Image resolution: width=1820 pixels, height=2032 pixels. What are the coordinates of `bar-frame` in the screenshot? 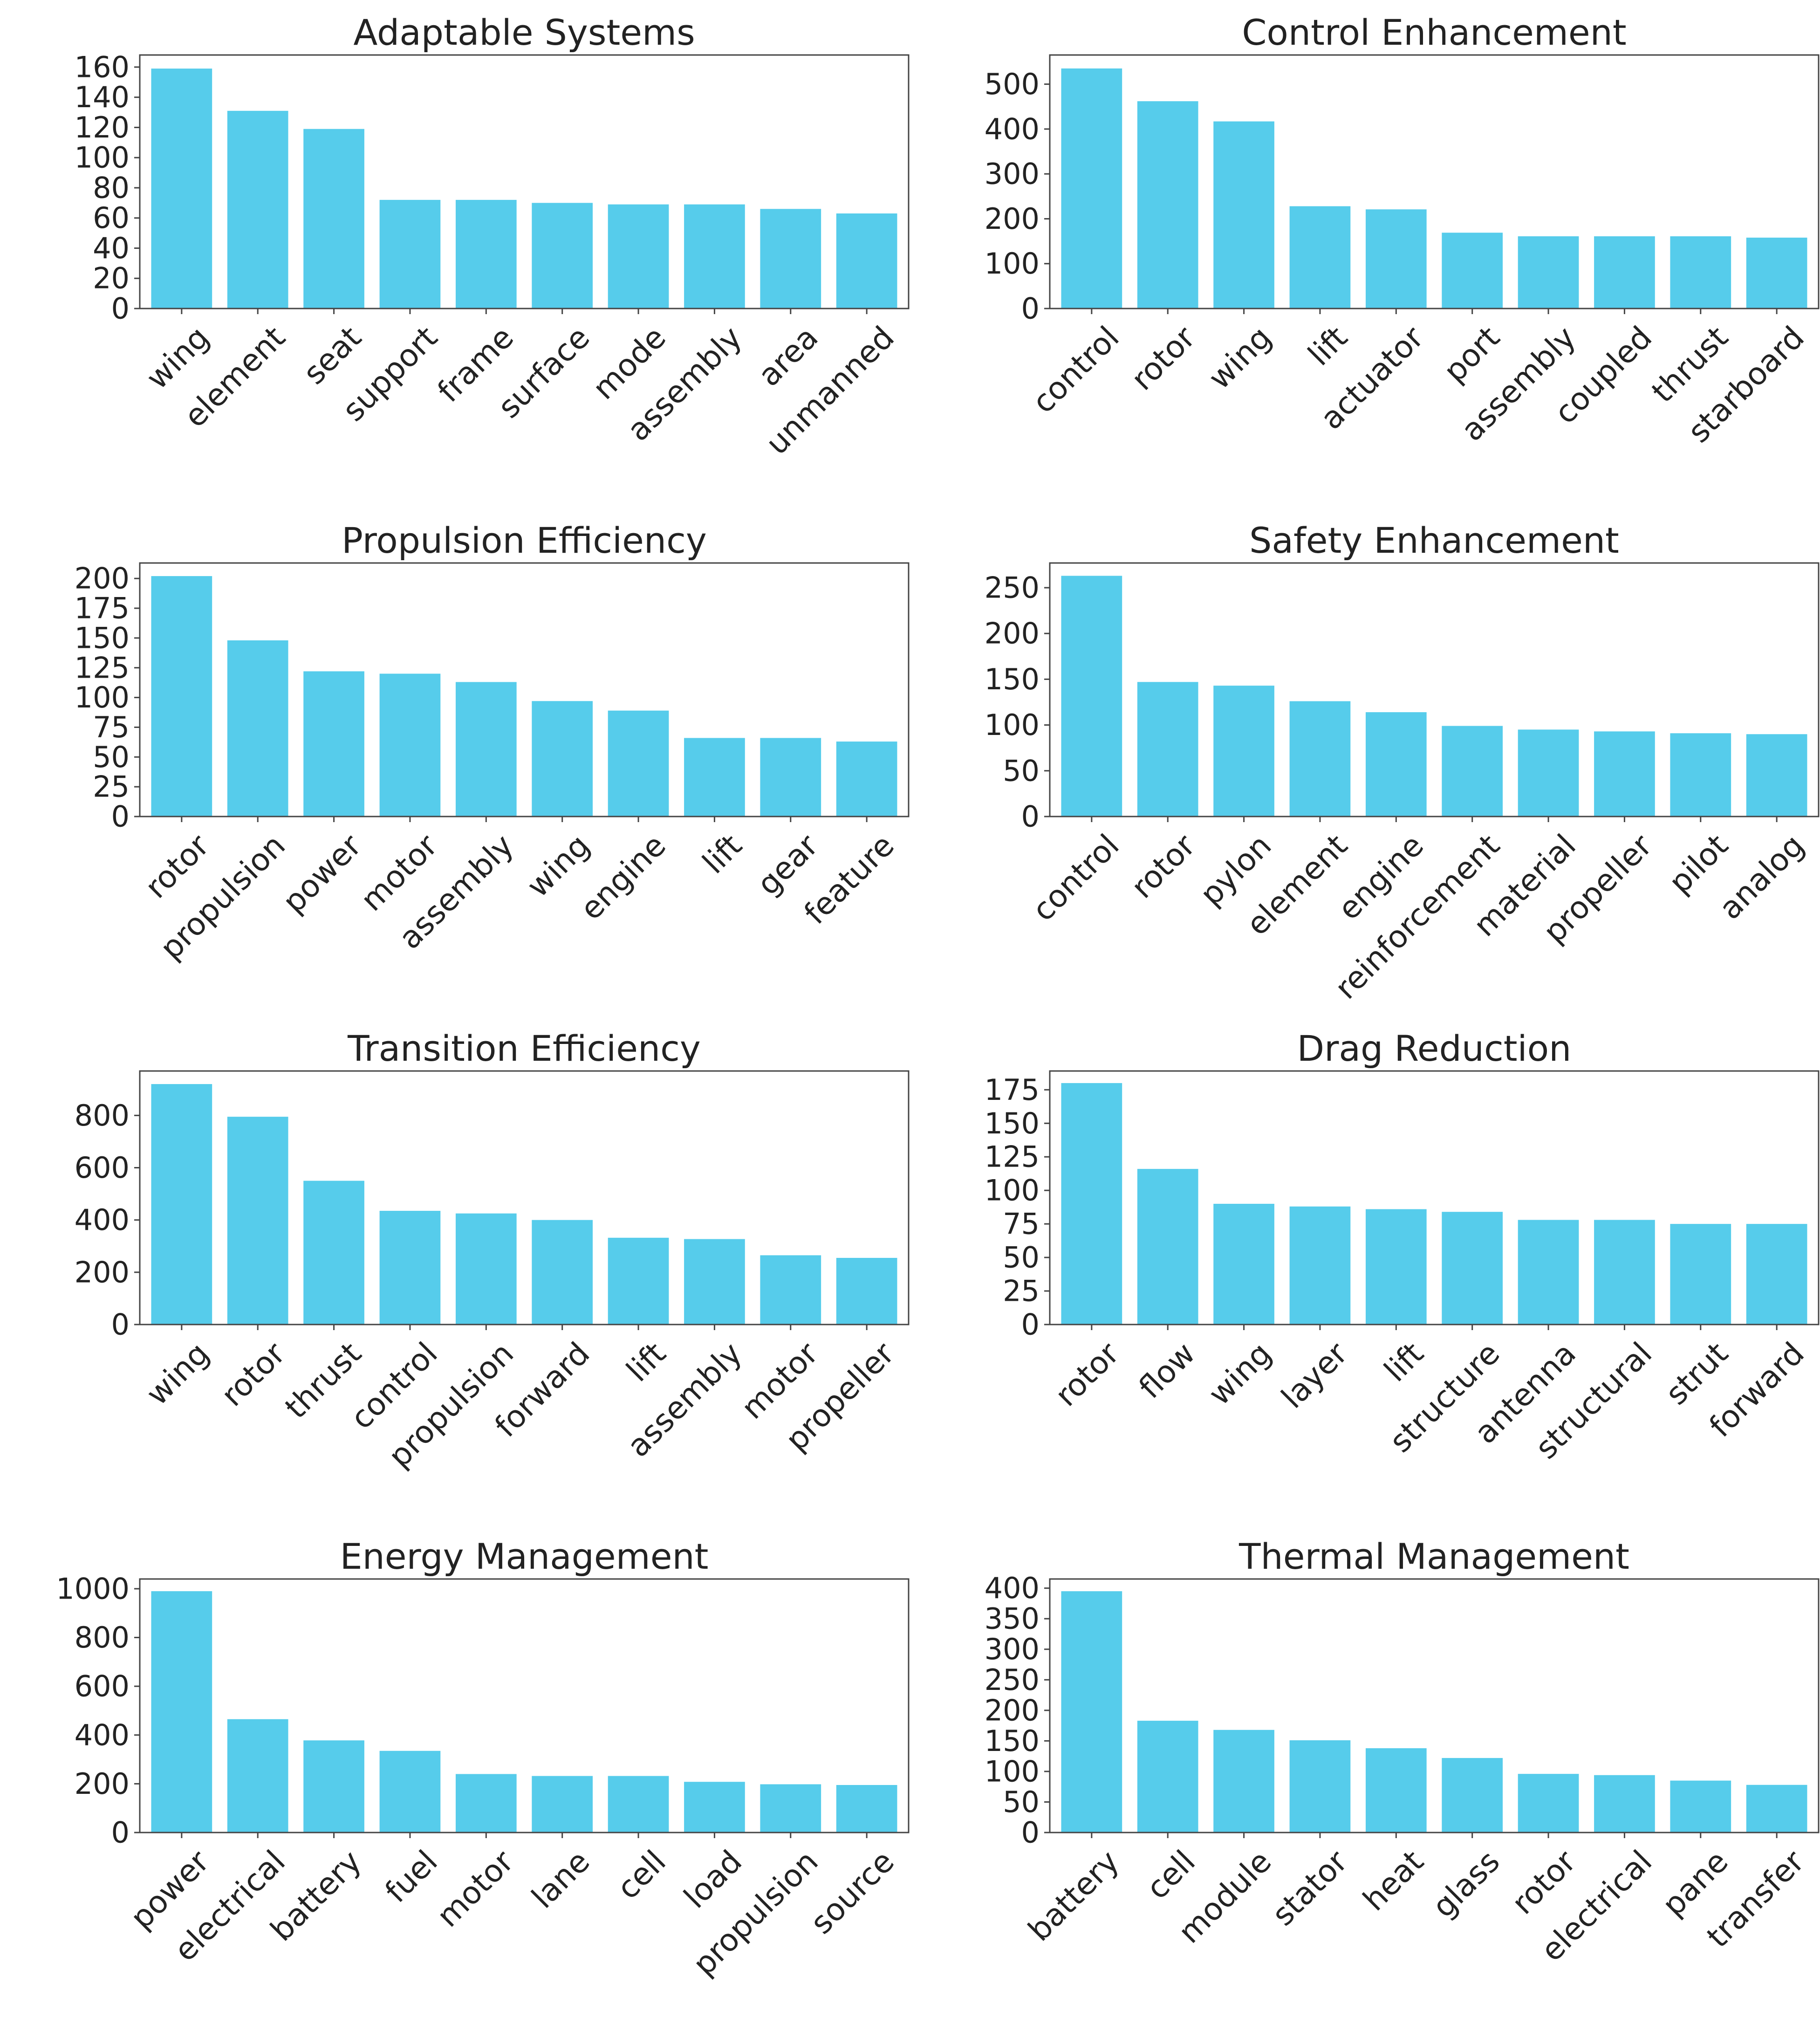 It's located at (486, 254).